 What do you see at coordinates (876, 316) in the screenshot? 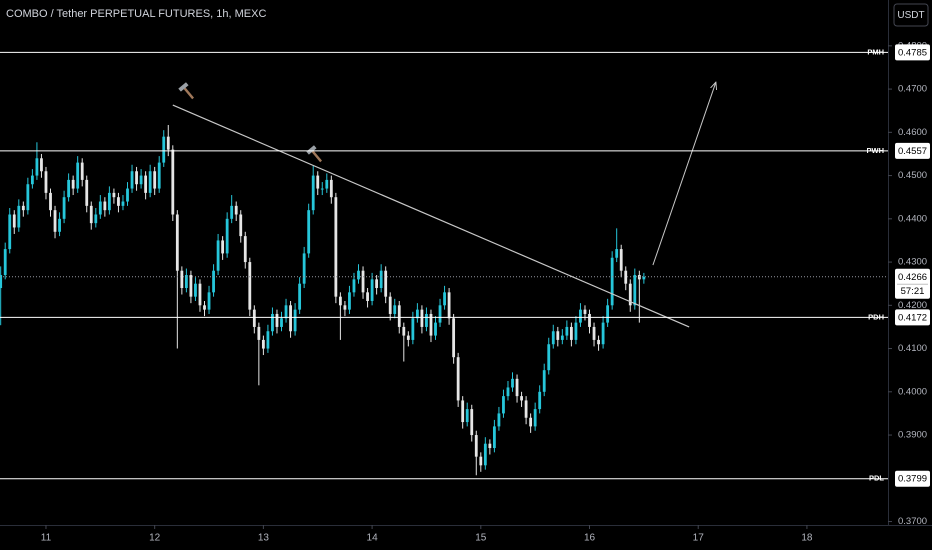
I see `level-label: PDH` at bounding box center [876, 316].